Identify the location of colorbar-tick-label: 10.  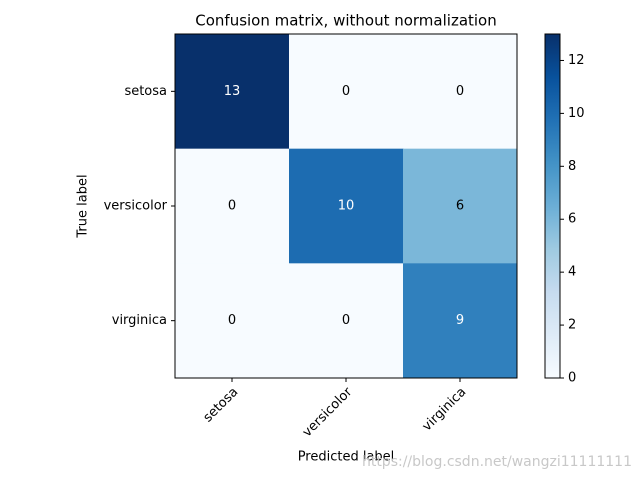
(576, 113).